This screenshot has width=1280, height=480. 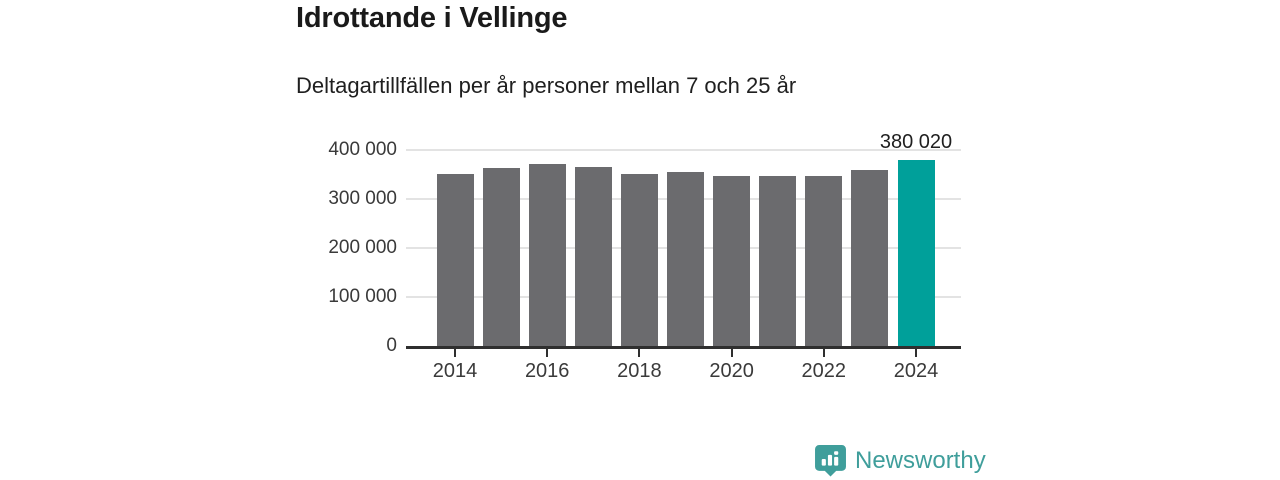 I want to click on newsworthy-brand-text: Newsworthy, so click(x=920, y=460).